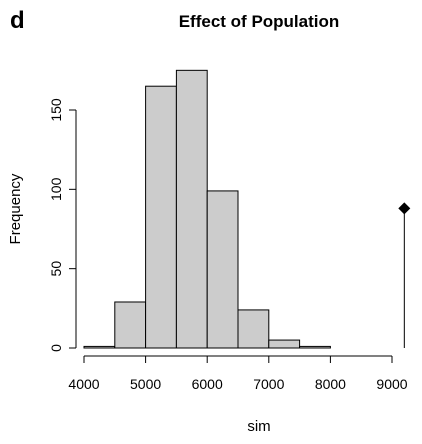 The width and height of the screenshot is (422, 444). I want to click on x-tick-label: 5000, so click(145, 384).